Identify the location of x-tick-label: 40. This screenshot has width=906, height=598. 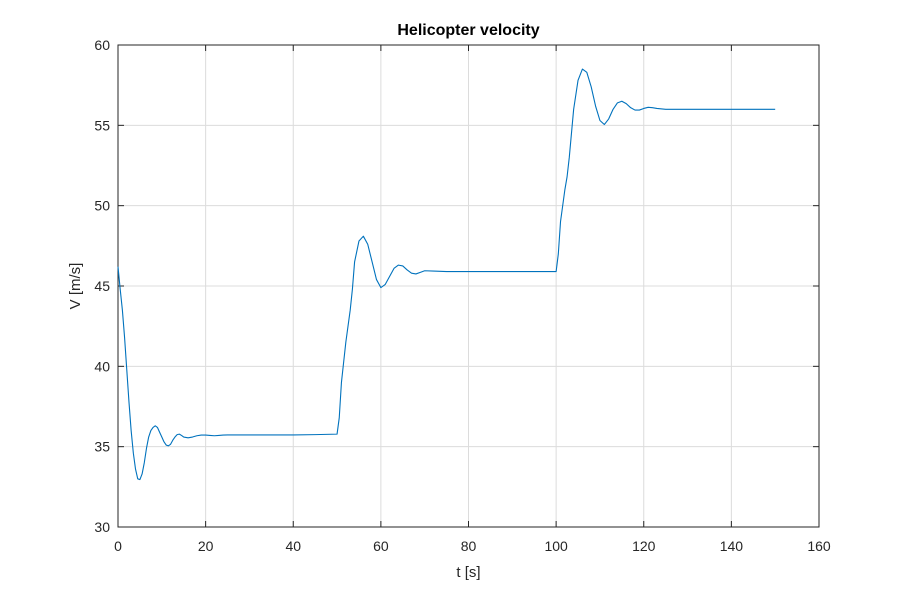
(293, 546).